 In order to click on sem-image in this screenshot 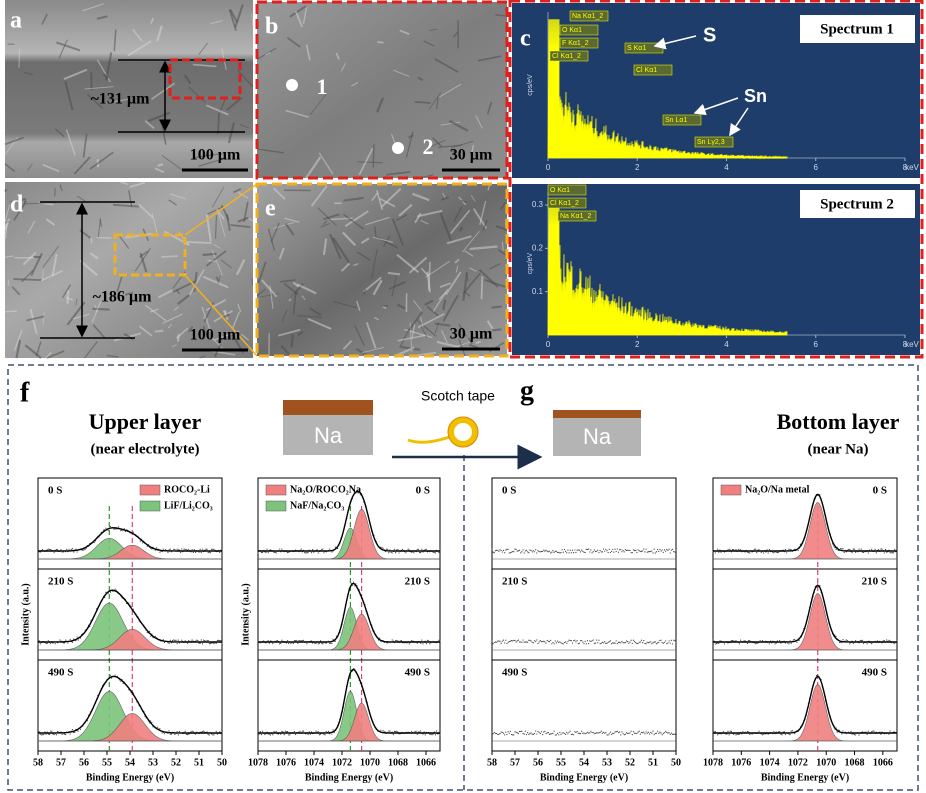, I will do `click(382, 270)`.